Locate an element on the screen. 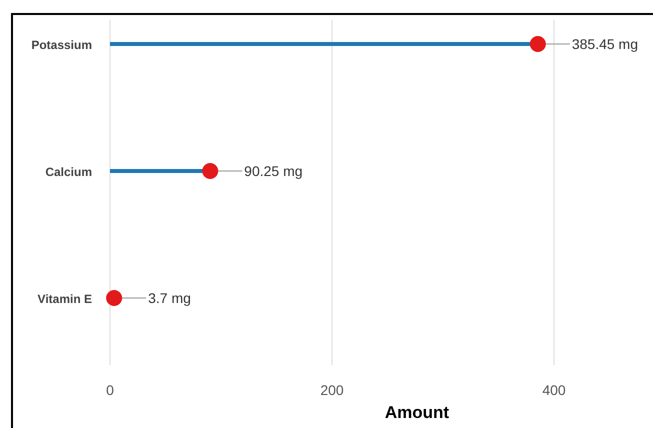  x-tick-label: 200 is located at coordinates (332, 390).